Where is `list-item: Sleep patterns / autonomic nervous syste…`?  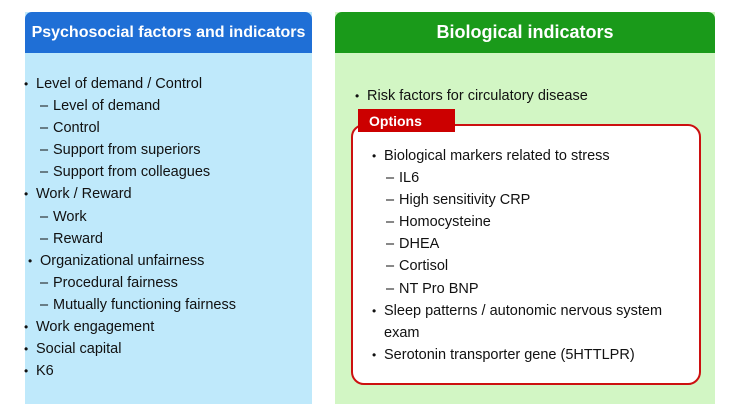 list-item: Sleep patterns / autonomic nervous syste… is located at coordinates (517, 311).